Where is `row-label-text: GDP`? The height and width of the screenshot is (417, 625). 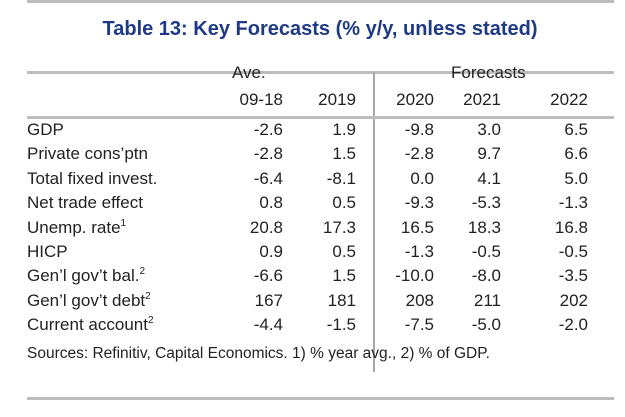
row-label-text: GDP is located at coordinates (45, 129).